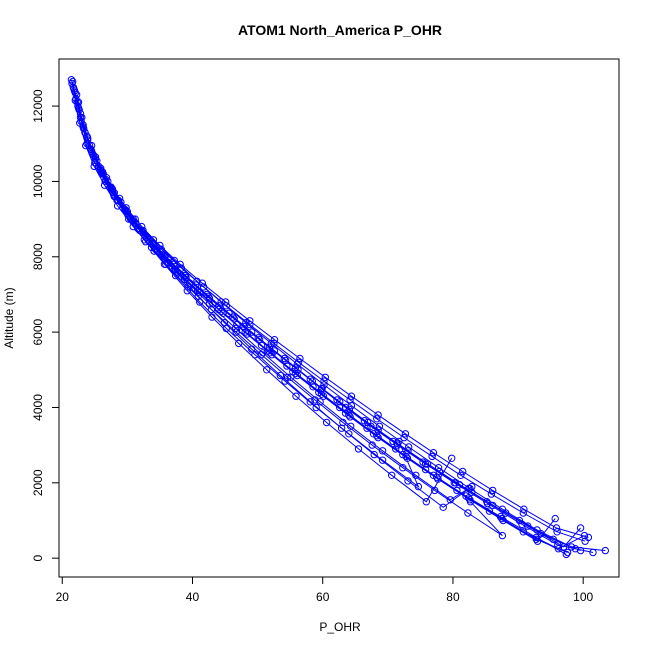 This screenshot has width=650, height=650. I want to click on x-tick-label: 60, so click(323, 597).